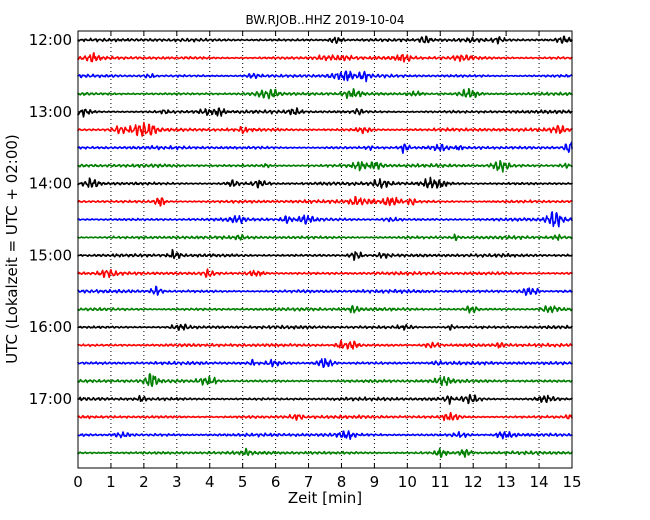  I want to click on x-tick-label-7: 7, so click(309, 482).